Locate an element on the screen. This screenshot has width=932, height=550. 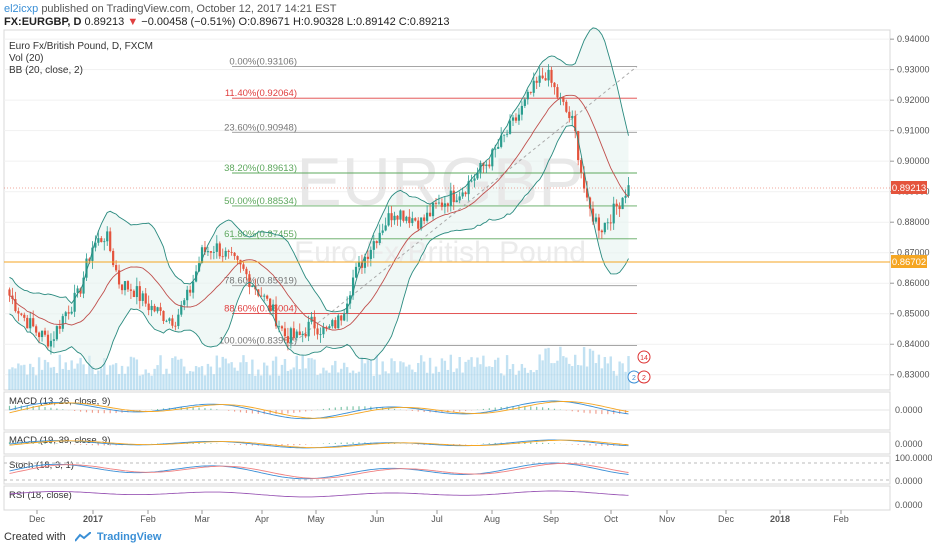
fib-level-label: 38.20%(0.89613) is located at coordinates (260, 168).